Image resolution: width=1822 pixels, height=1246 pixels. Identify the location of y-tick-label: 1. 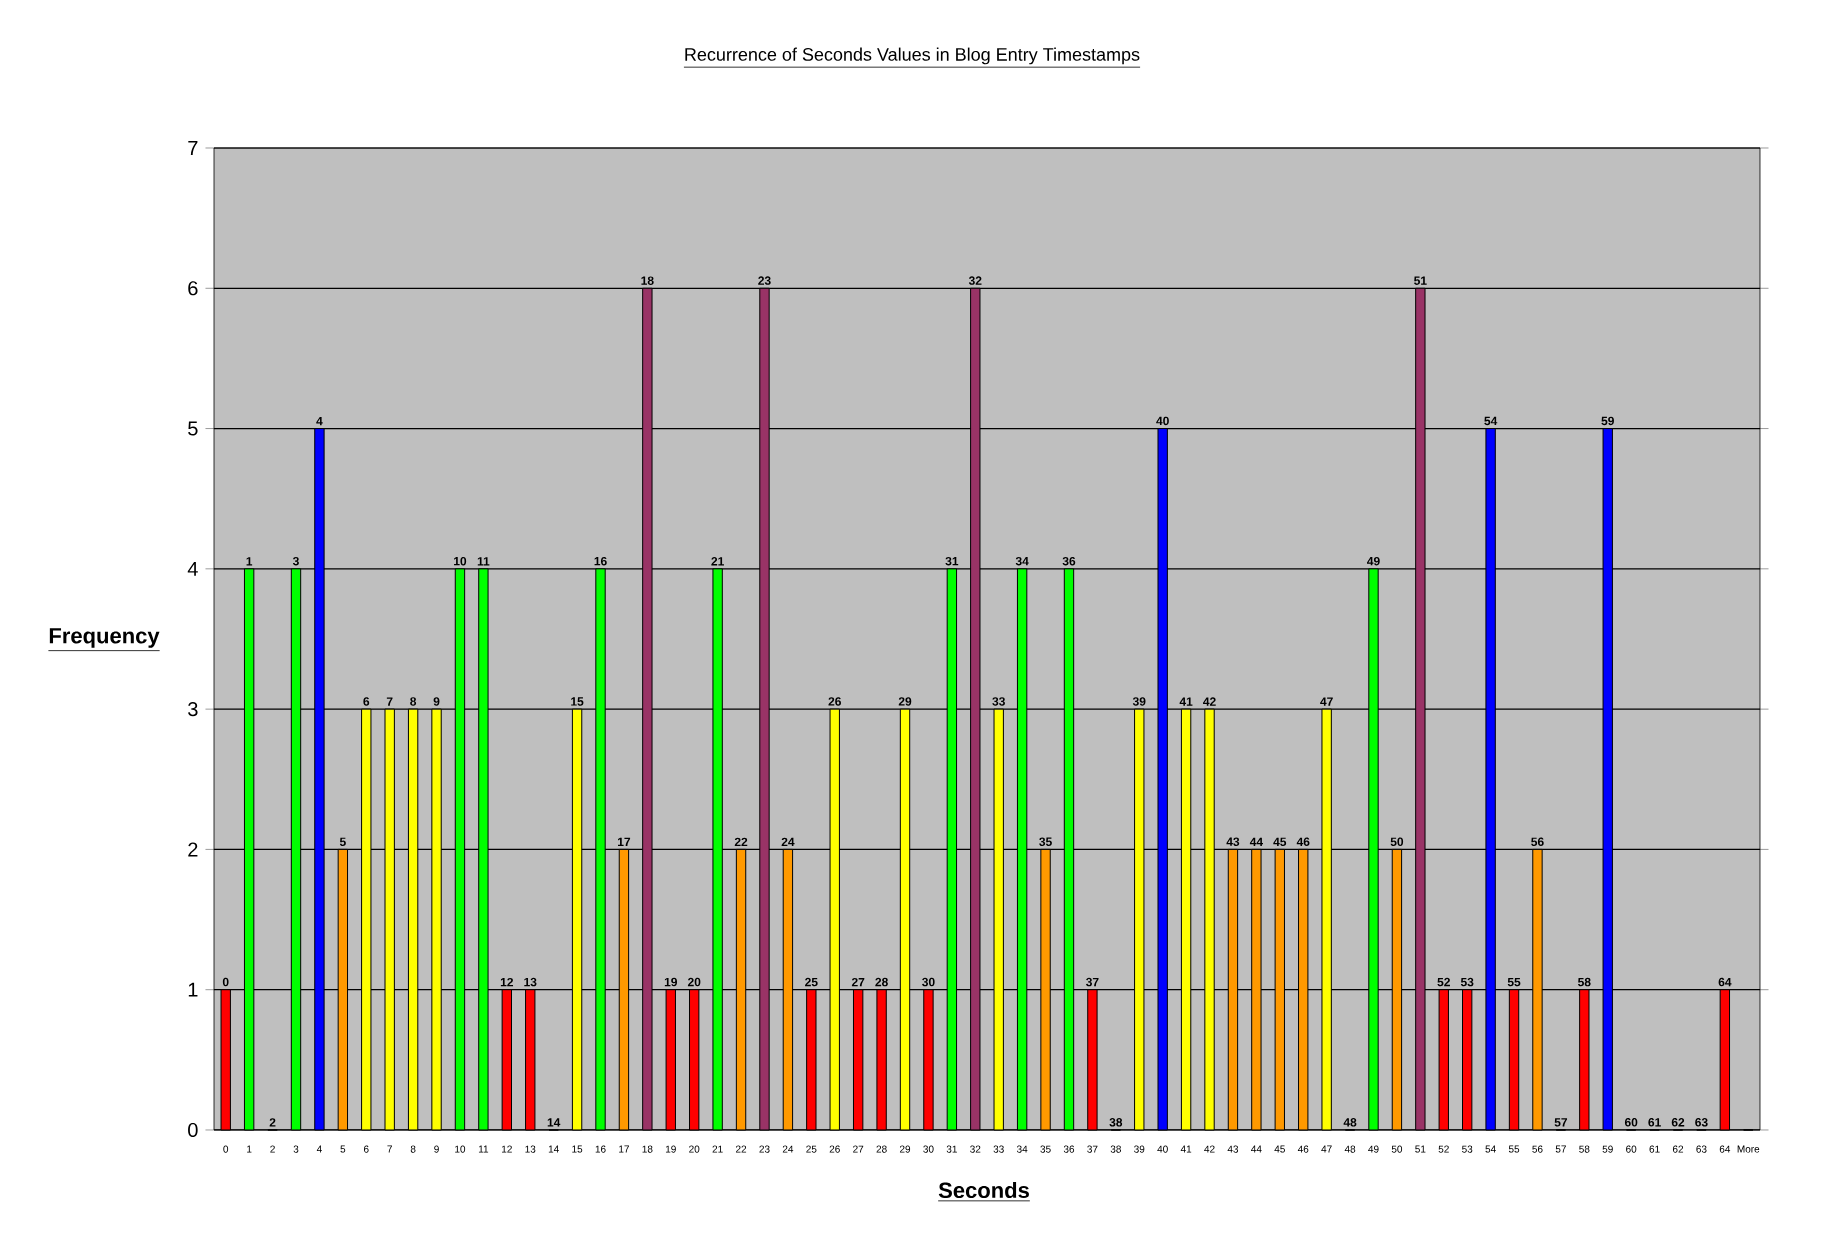
(193, 989).